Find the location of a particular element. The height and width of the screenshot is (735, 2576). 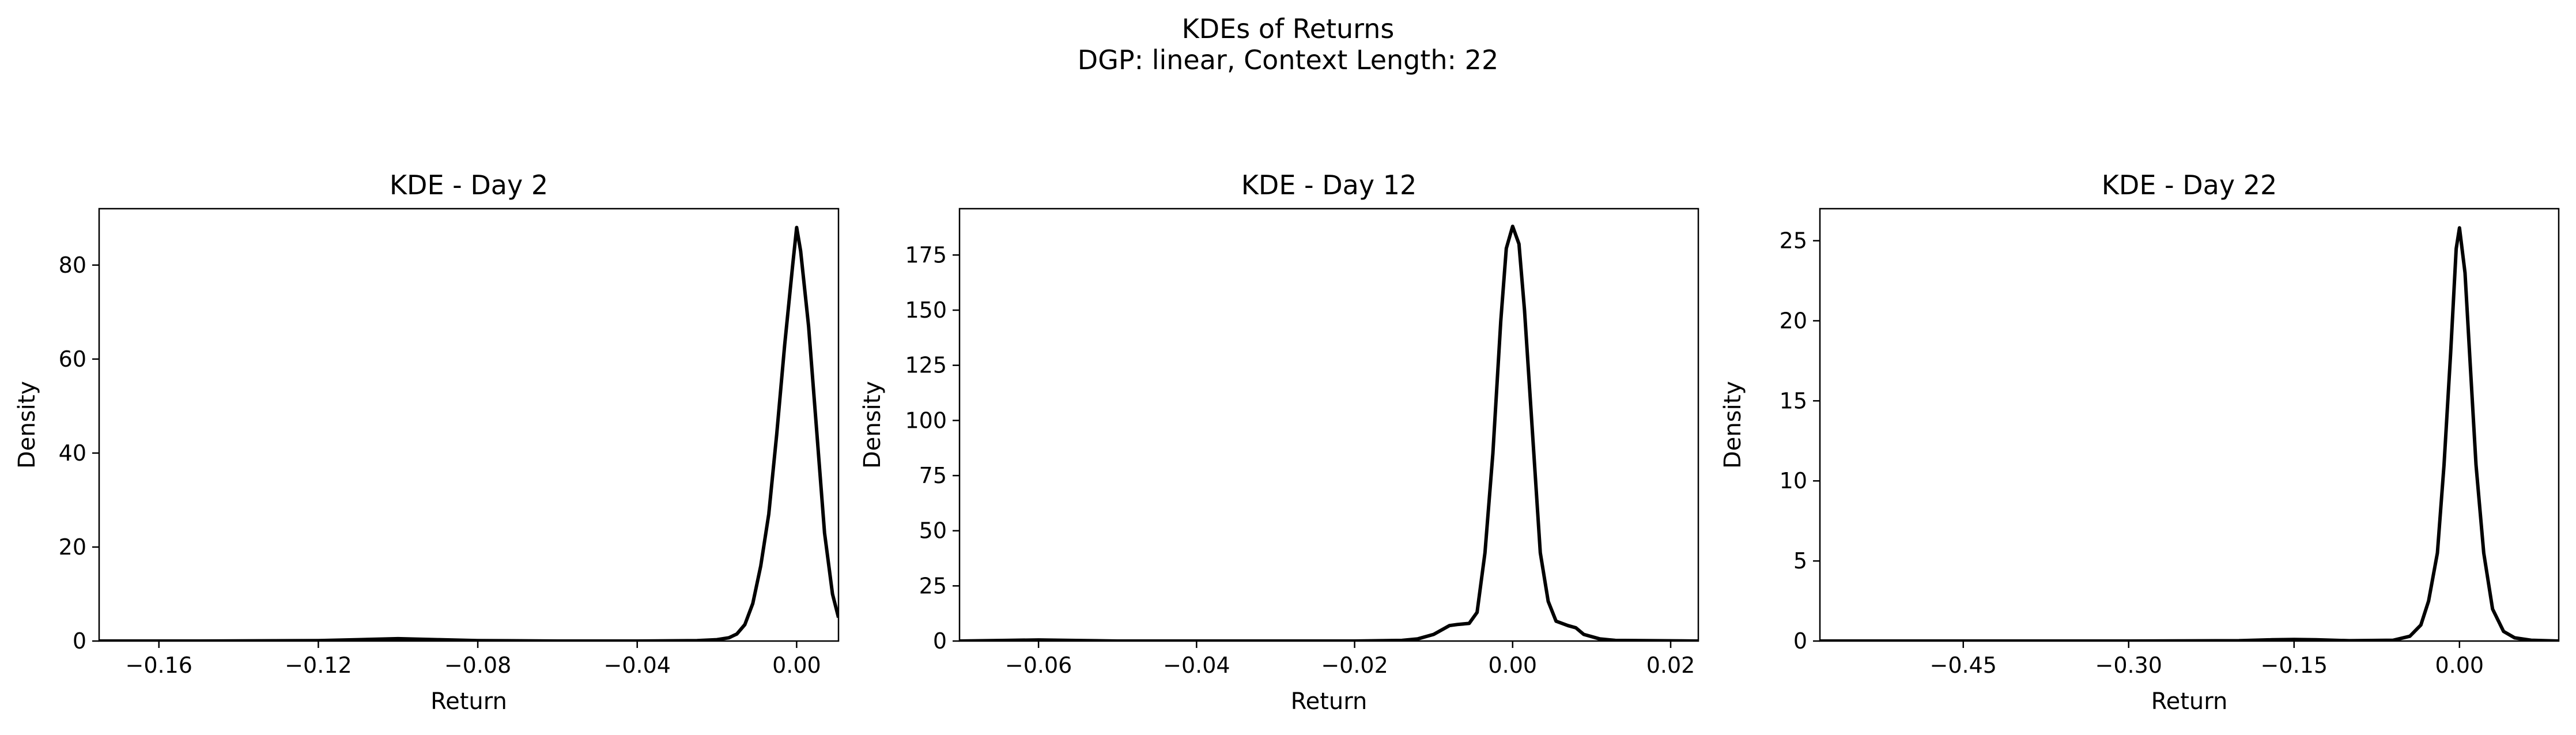

y-tick-label: 40 is located at coordinates (72, 453).